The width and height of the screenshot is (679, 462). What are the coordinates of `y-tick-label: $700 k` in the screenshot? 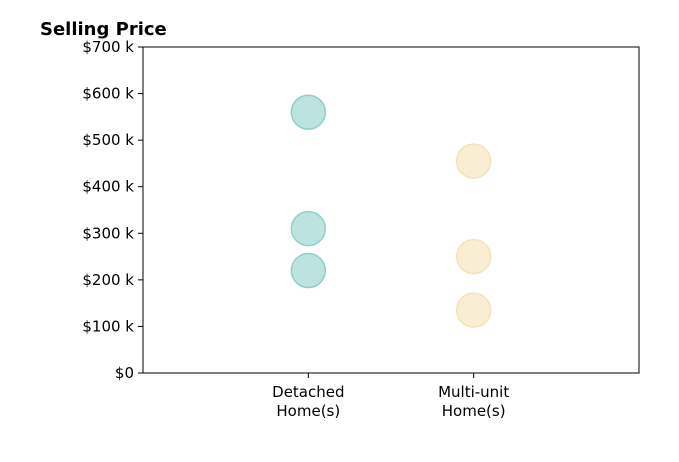 It's located at (108, 47).